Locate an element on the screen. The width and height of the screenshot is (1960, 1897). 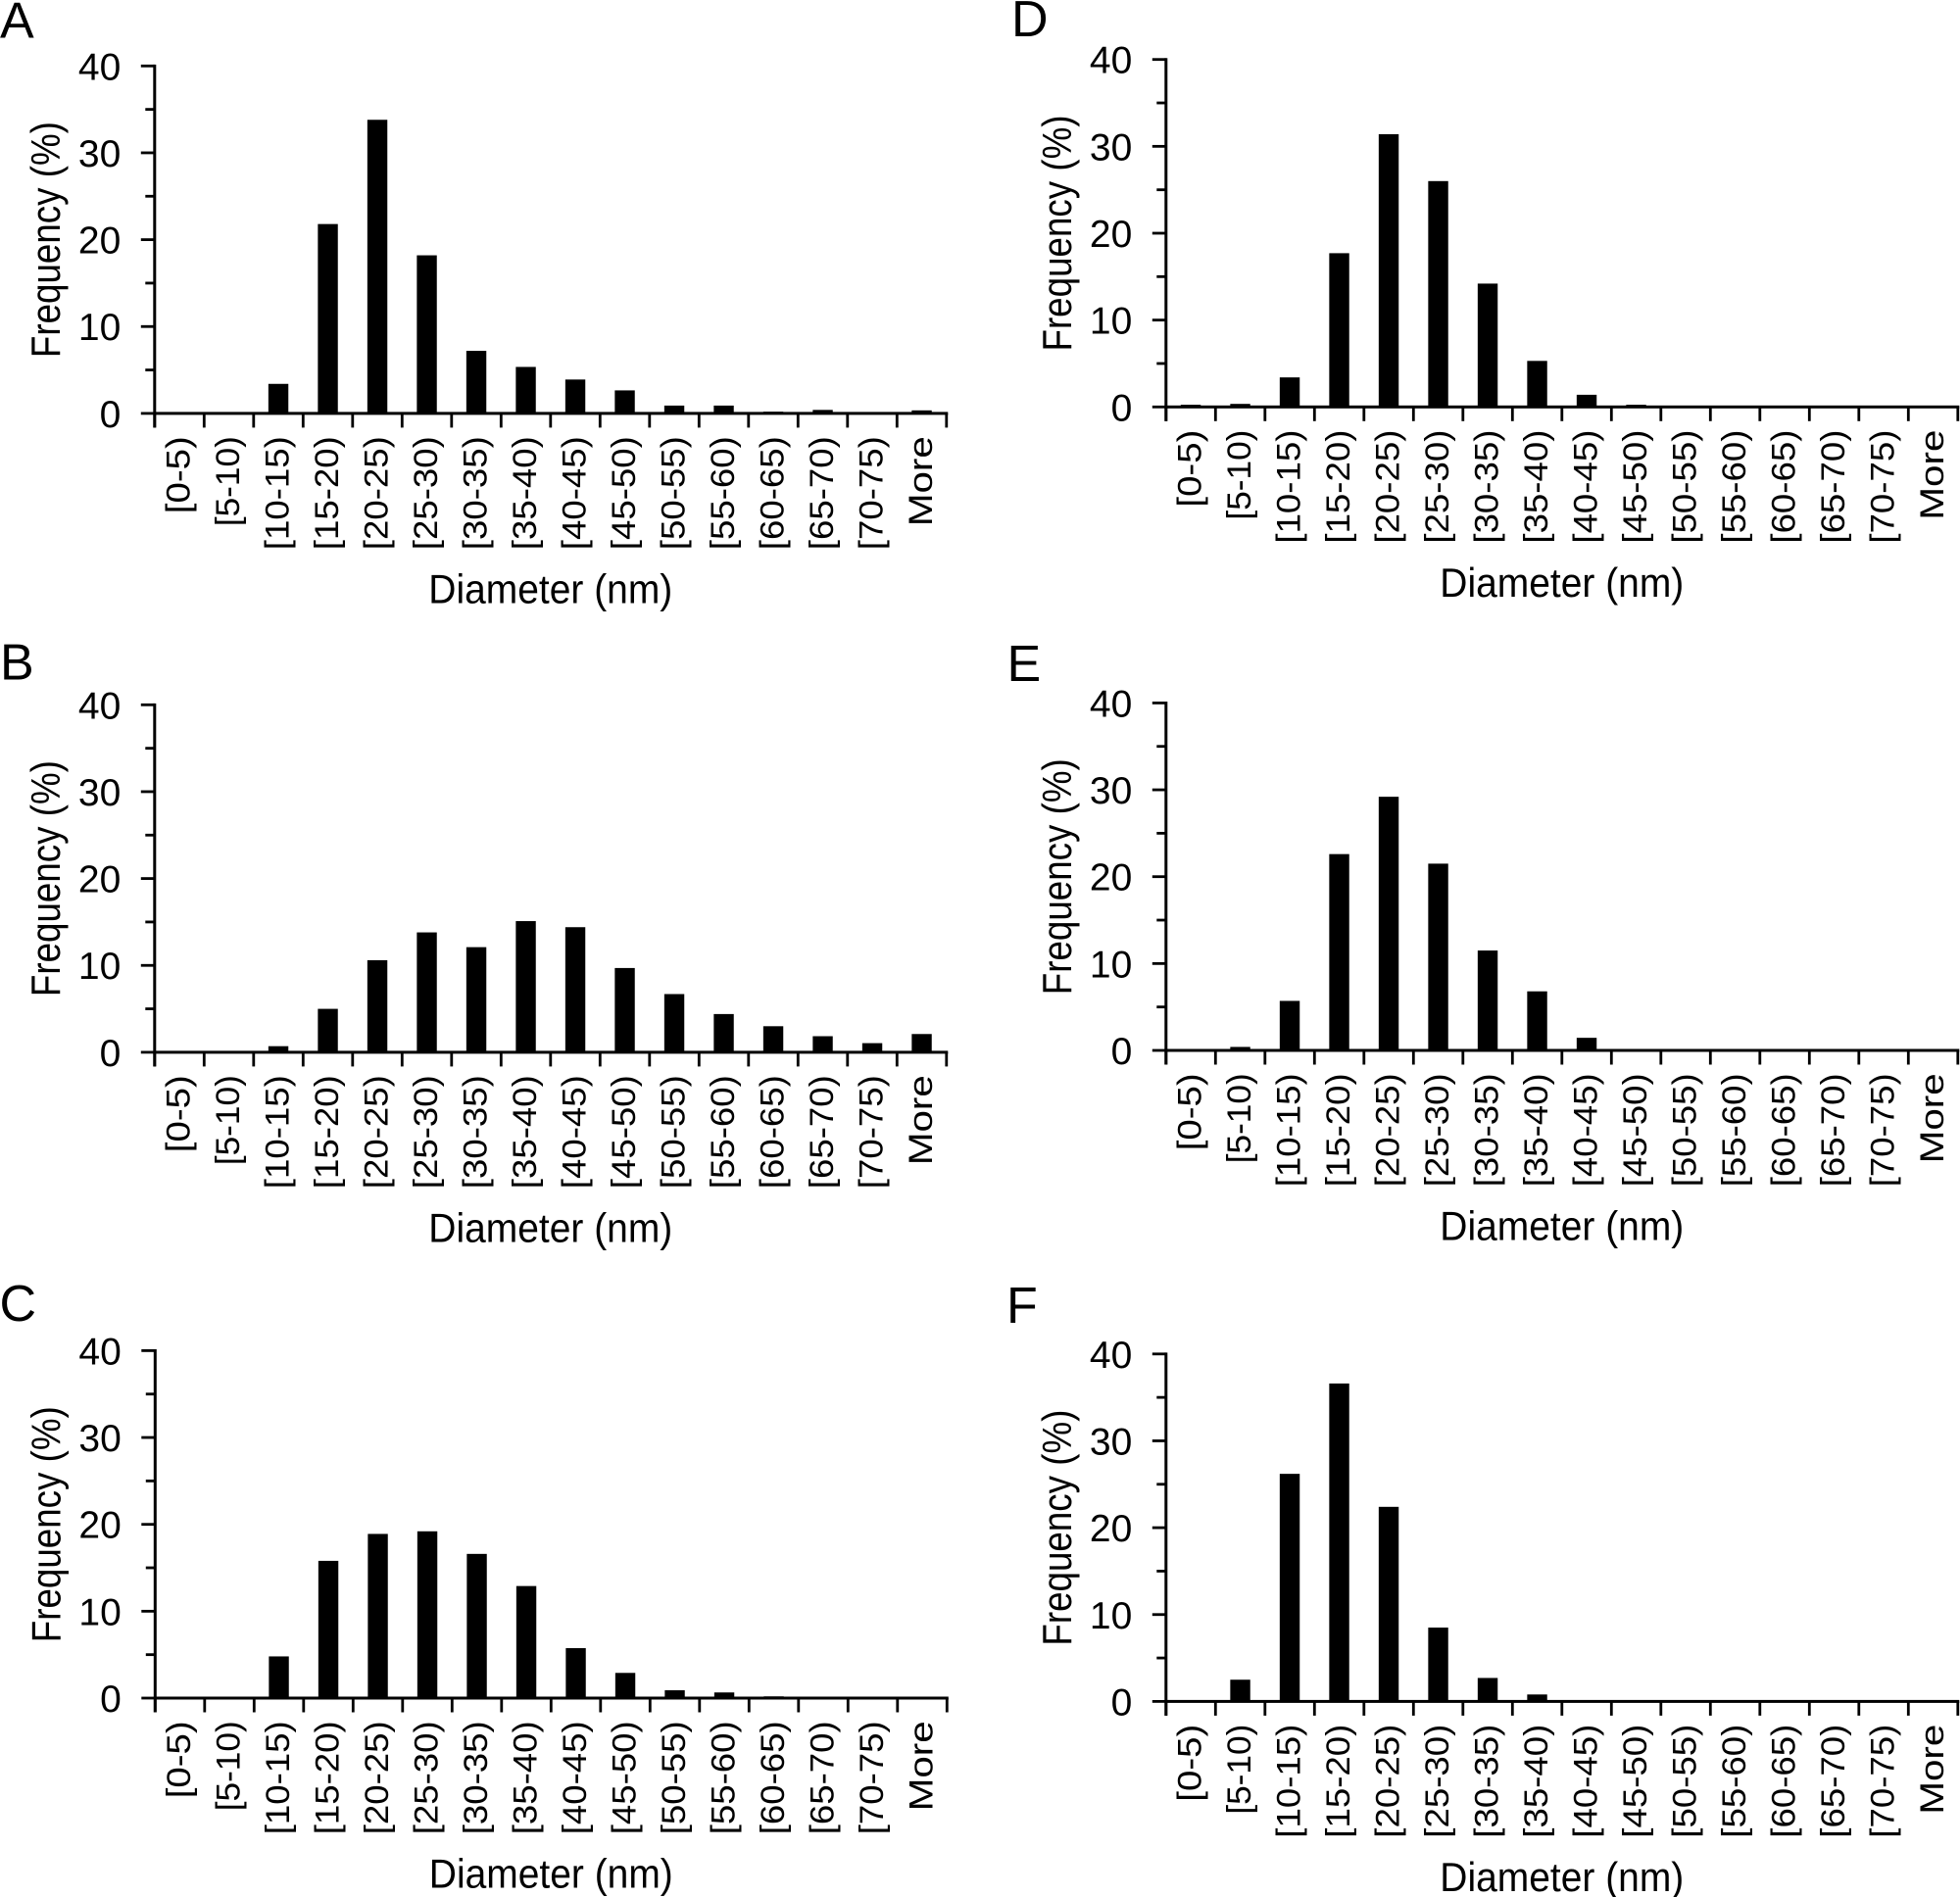
svg-text: B is located at coordinates (17, 662).